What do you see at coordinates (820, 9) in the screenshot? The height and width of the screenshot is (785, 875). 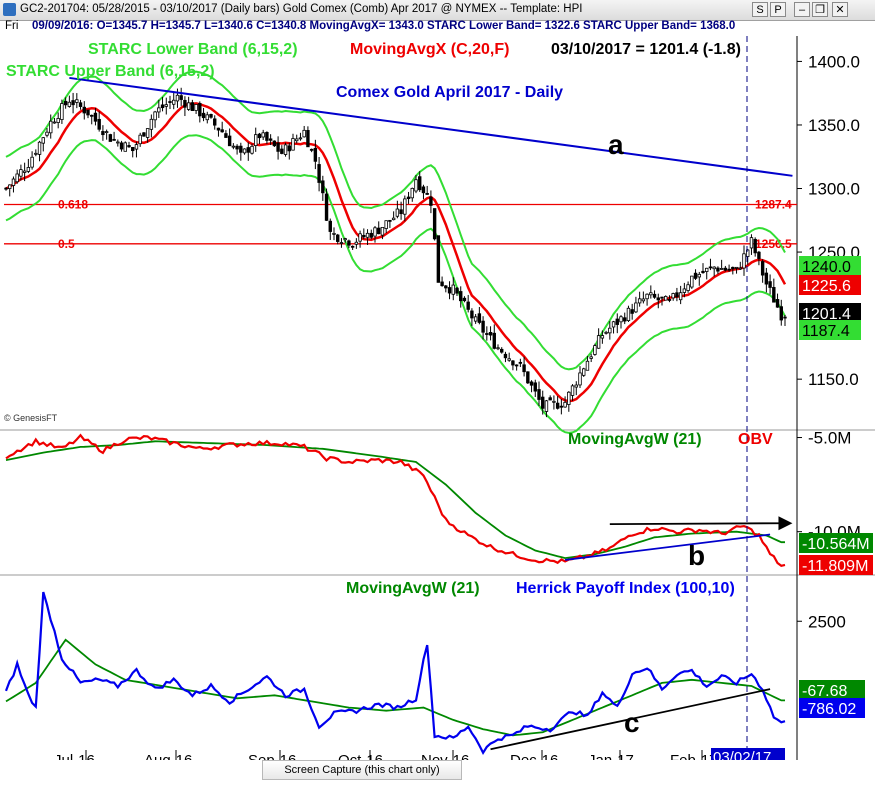 I see `restore-button: ❐` at bounding box center [820, 9].